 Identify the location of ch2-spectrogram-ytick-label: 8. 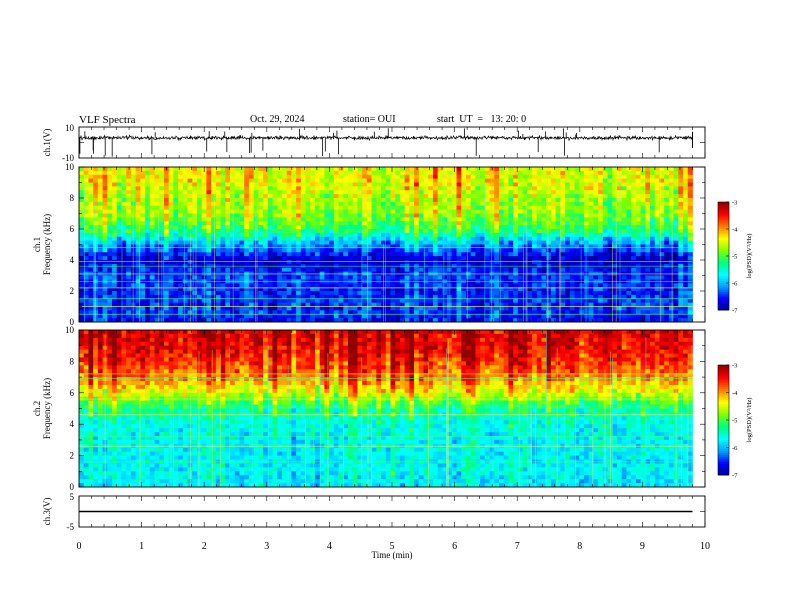
(72, 361).